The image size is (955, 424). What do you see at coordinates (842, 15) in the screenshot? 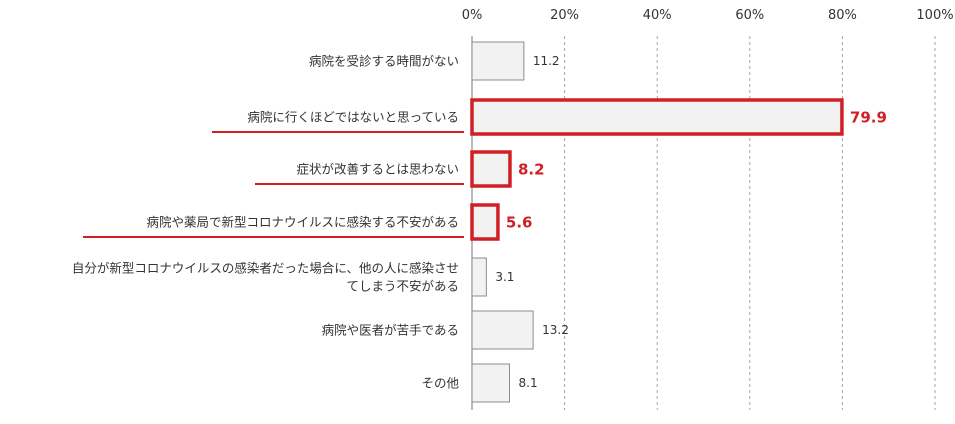
I see `x-tick-label: 80%` at bounding box center [842, 15].